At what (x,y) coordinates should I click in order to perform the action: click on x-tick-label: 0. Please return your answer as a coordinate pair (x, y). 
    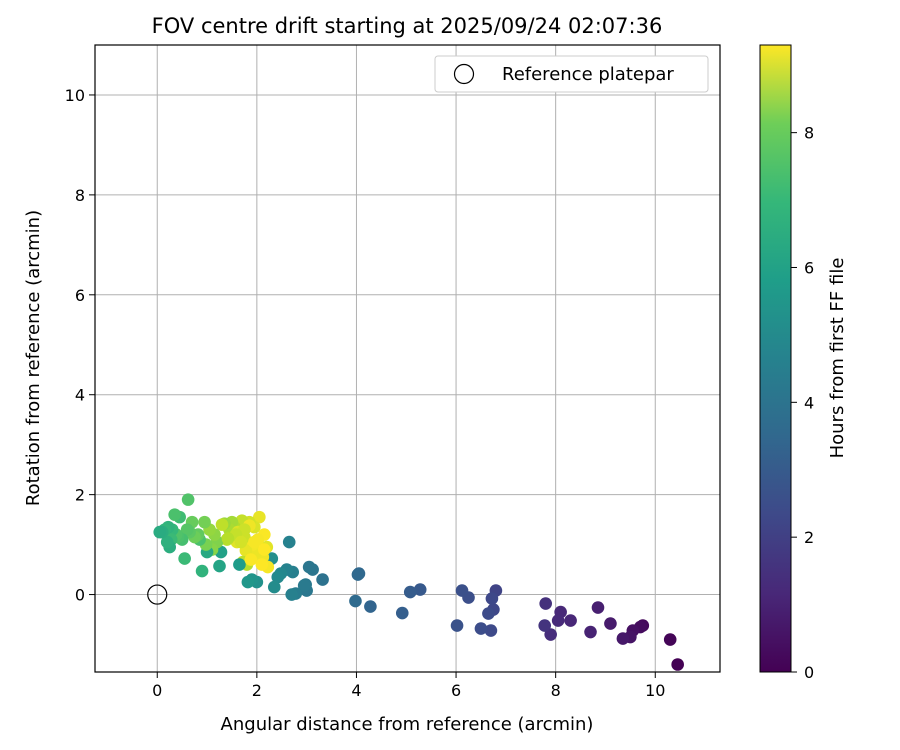
    Looking at the image, I should click on (157, 690).